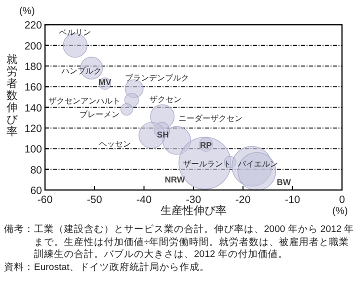  Describe the element at coordinates (165, 99) in the screenshot. I see `annotation: ザクセン` at that location.